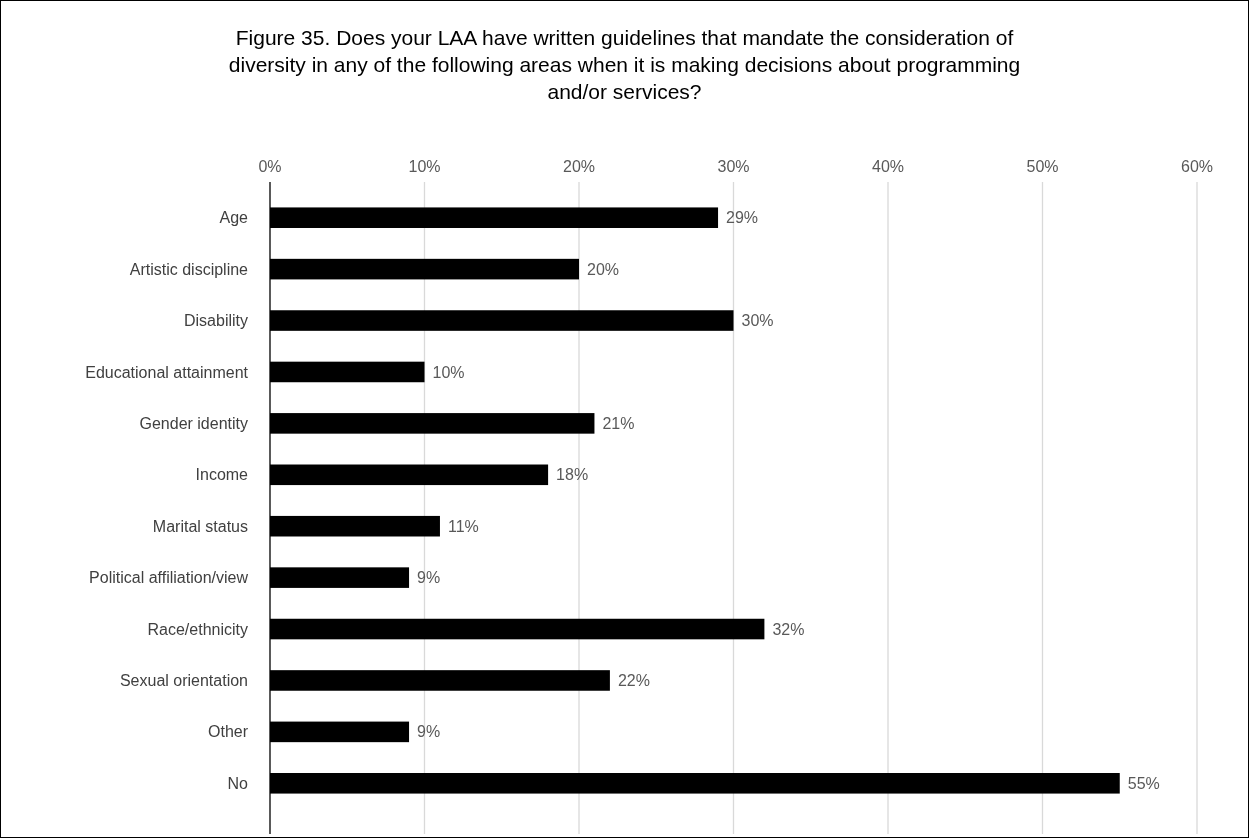 This screenshot has height=838, width=1249. Describe the element at coordinates (733, 166) in the screenshot. I see `x-tick-label: 30%` at that location.